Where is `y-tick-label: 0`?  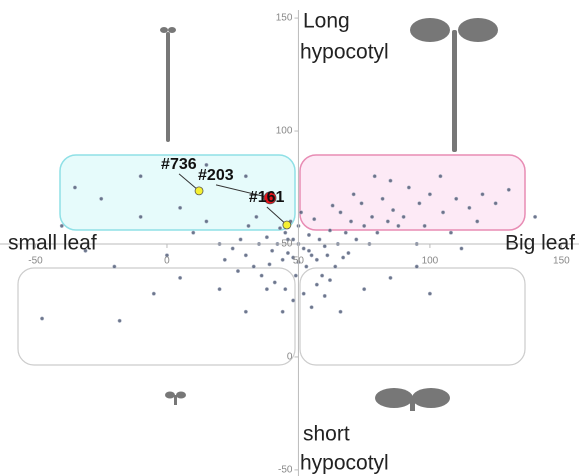
y-tick-label: 0 is located at coordinates (290, 357).